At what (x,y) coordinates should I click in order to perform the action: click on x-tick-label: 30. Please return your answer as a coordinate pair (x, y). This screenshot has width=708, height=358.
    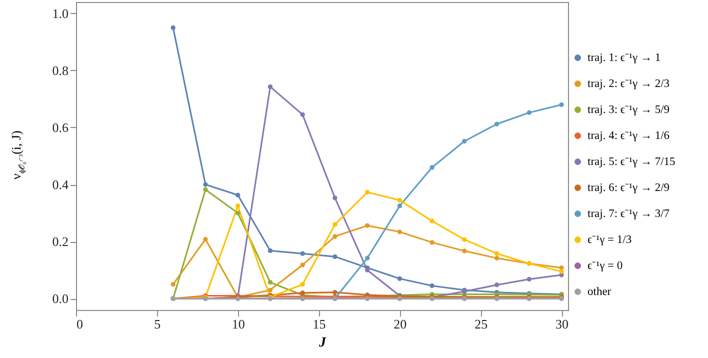
    Looking at the image, I should click on (562, 324).